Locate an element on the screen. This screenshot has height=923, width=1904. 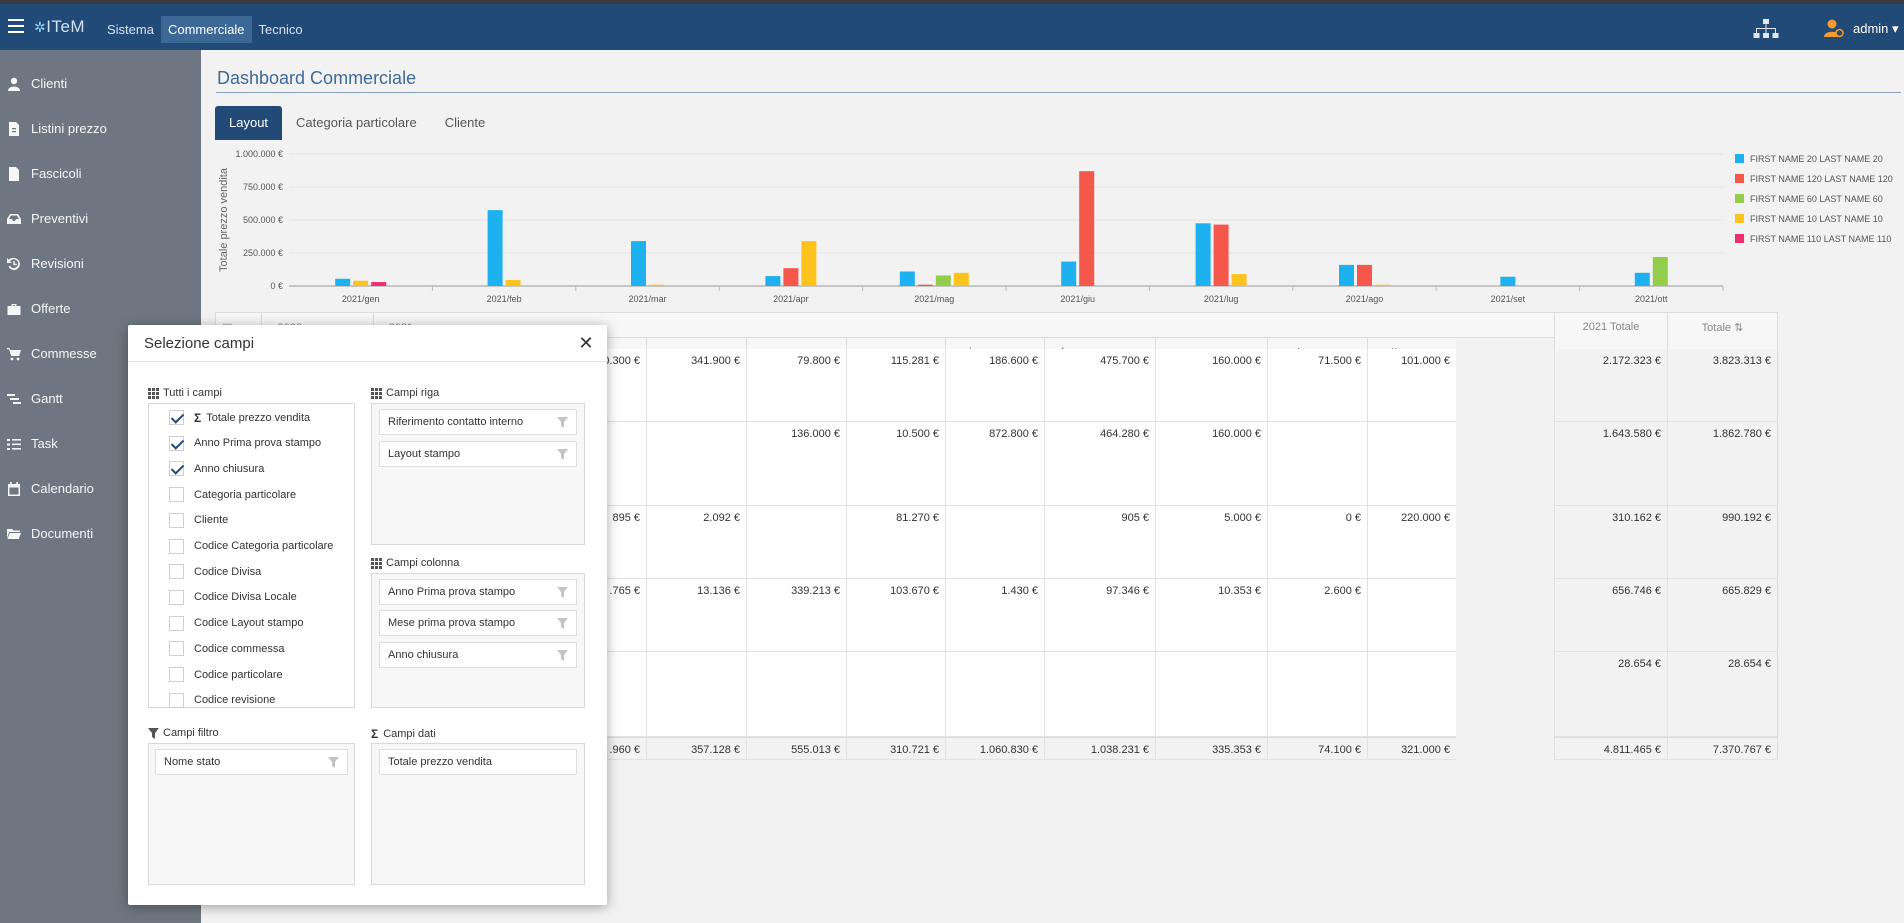
field-item: Codice Categoria particolare is located at coordinates (251, 546).